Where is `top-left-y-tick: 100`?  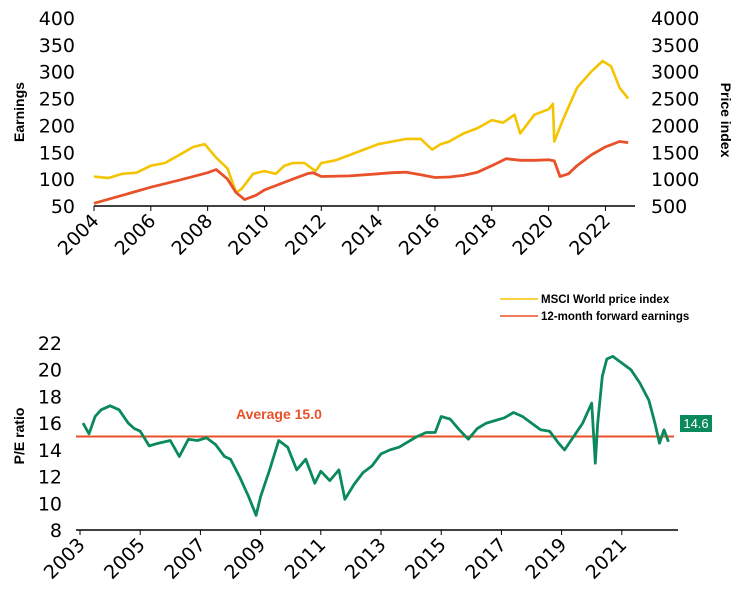
top-left-y-tick: 100 is located at coordinates (57, 180).